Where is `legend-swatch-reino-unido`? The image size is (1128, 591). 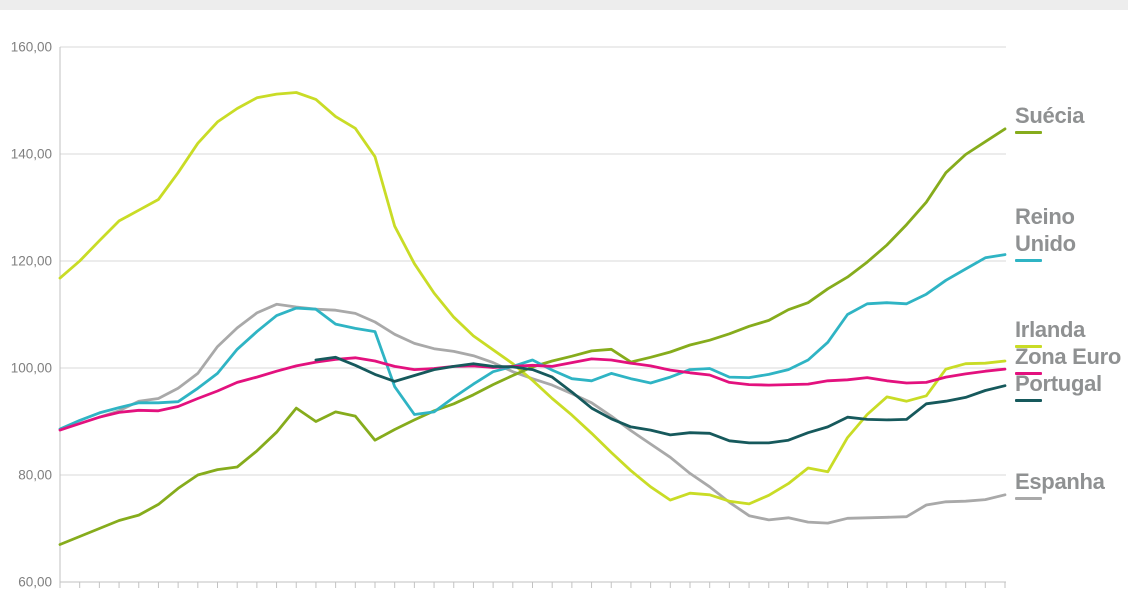
legend-swatch-reino-unido is located at coordinates (1028, 260).